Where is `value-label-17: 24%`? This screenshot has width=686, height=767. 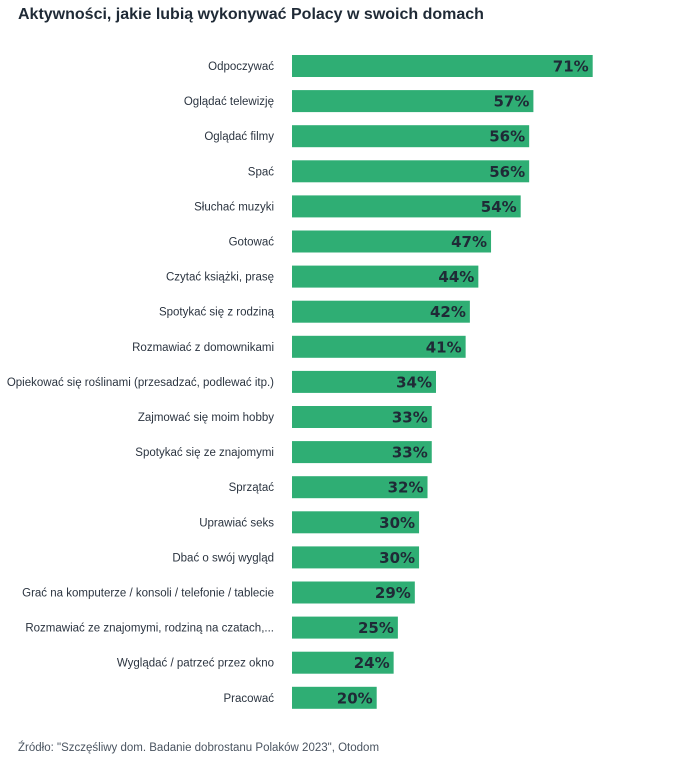
value-label-17: 24% is located at coordinates (372, 663).